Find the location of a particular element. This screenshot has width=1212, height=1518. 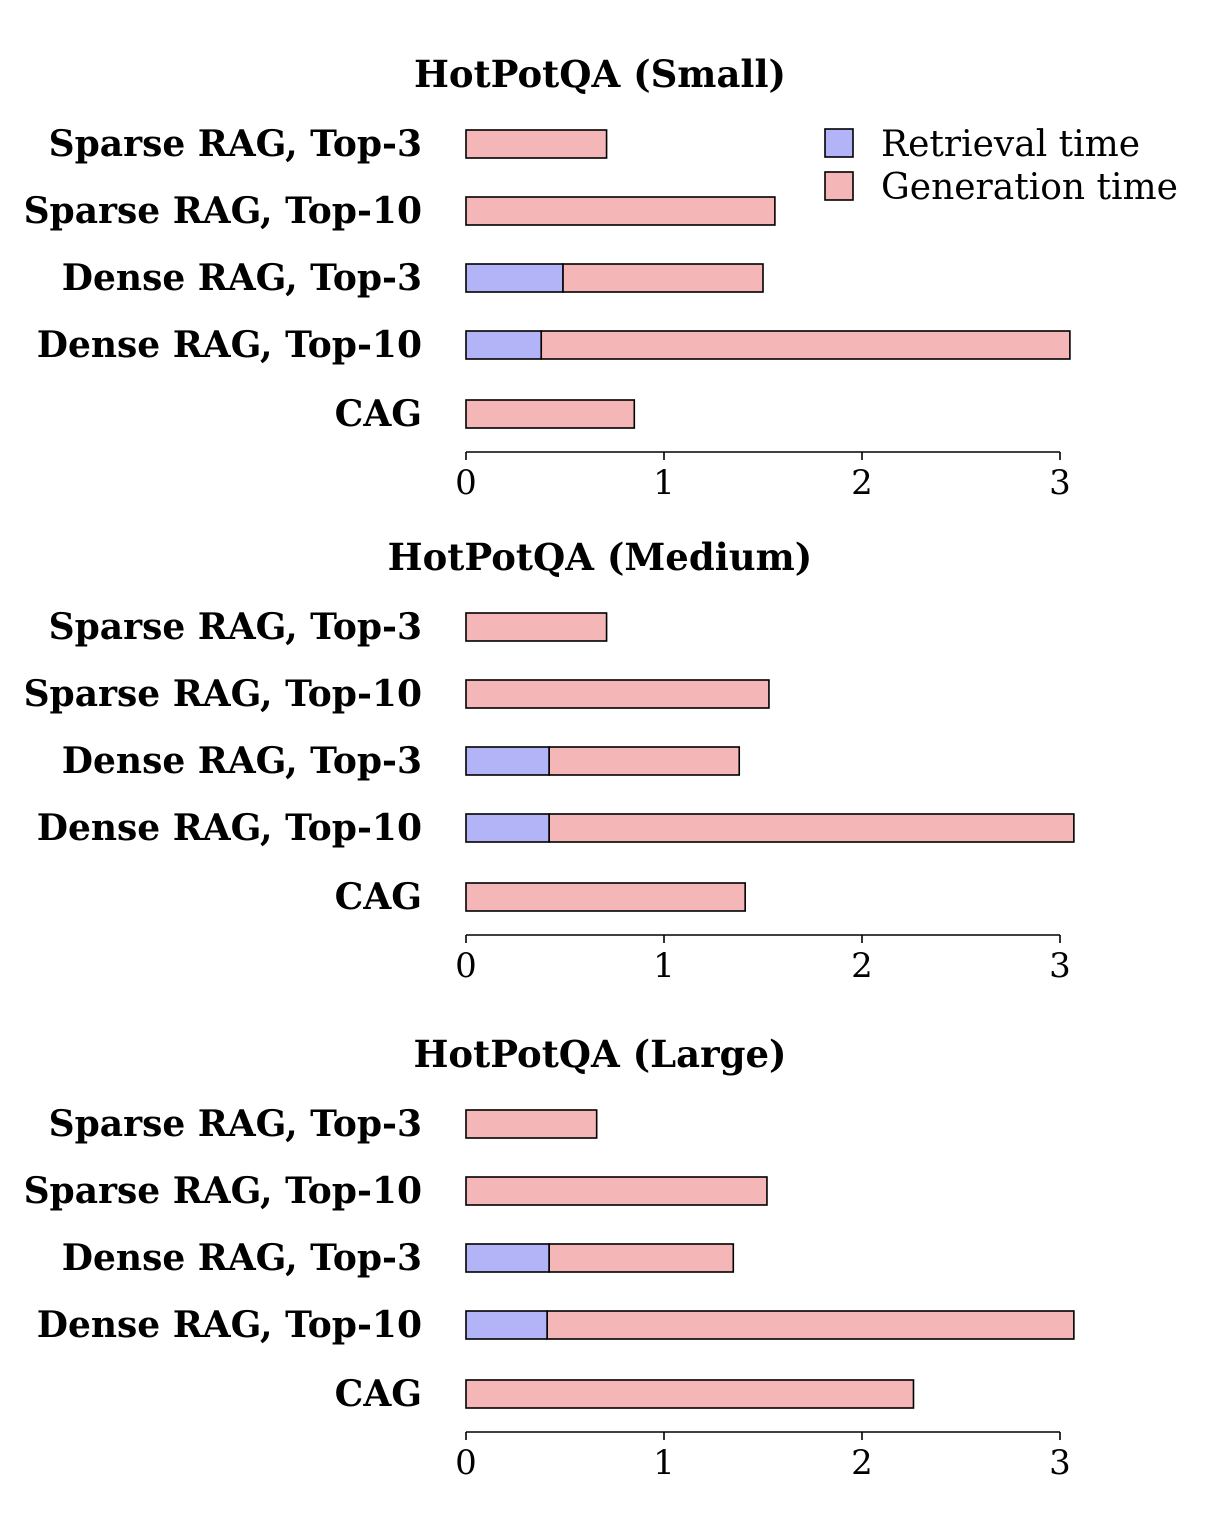

x-tick-label-small-1: 1 is located at coordinates (664, 483).